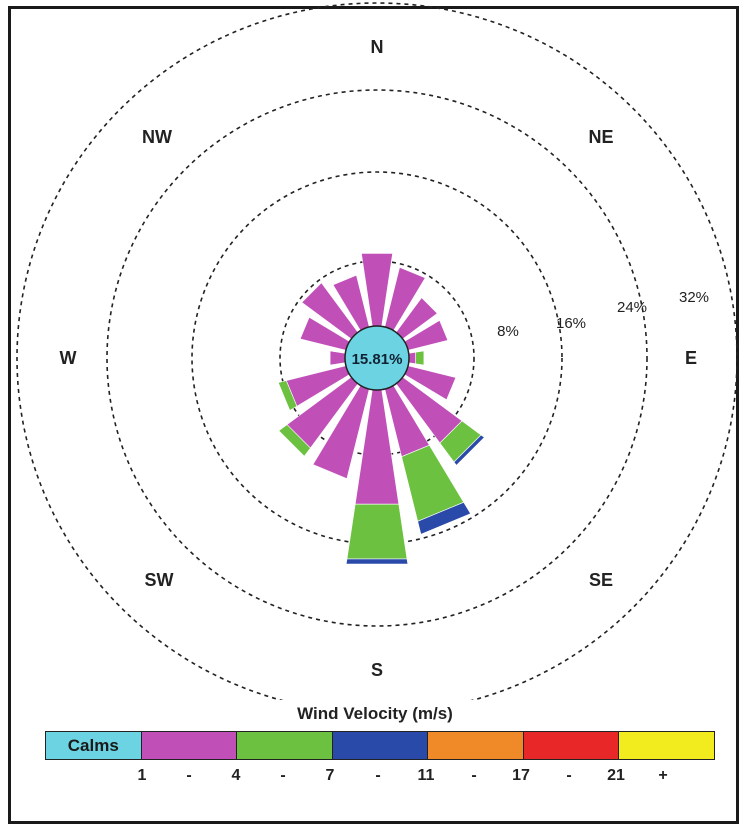 This screenshot has width=750, height=828. What do you see at coordinates (663, 775) in the screenshot?
I see `legend-tick: +` at bounding box center [663, 775].